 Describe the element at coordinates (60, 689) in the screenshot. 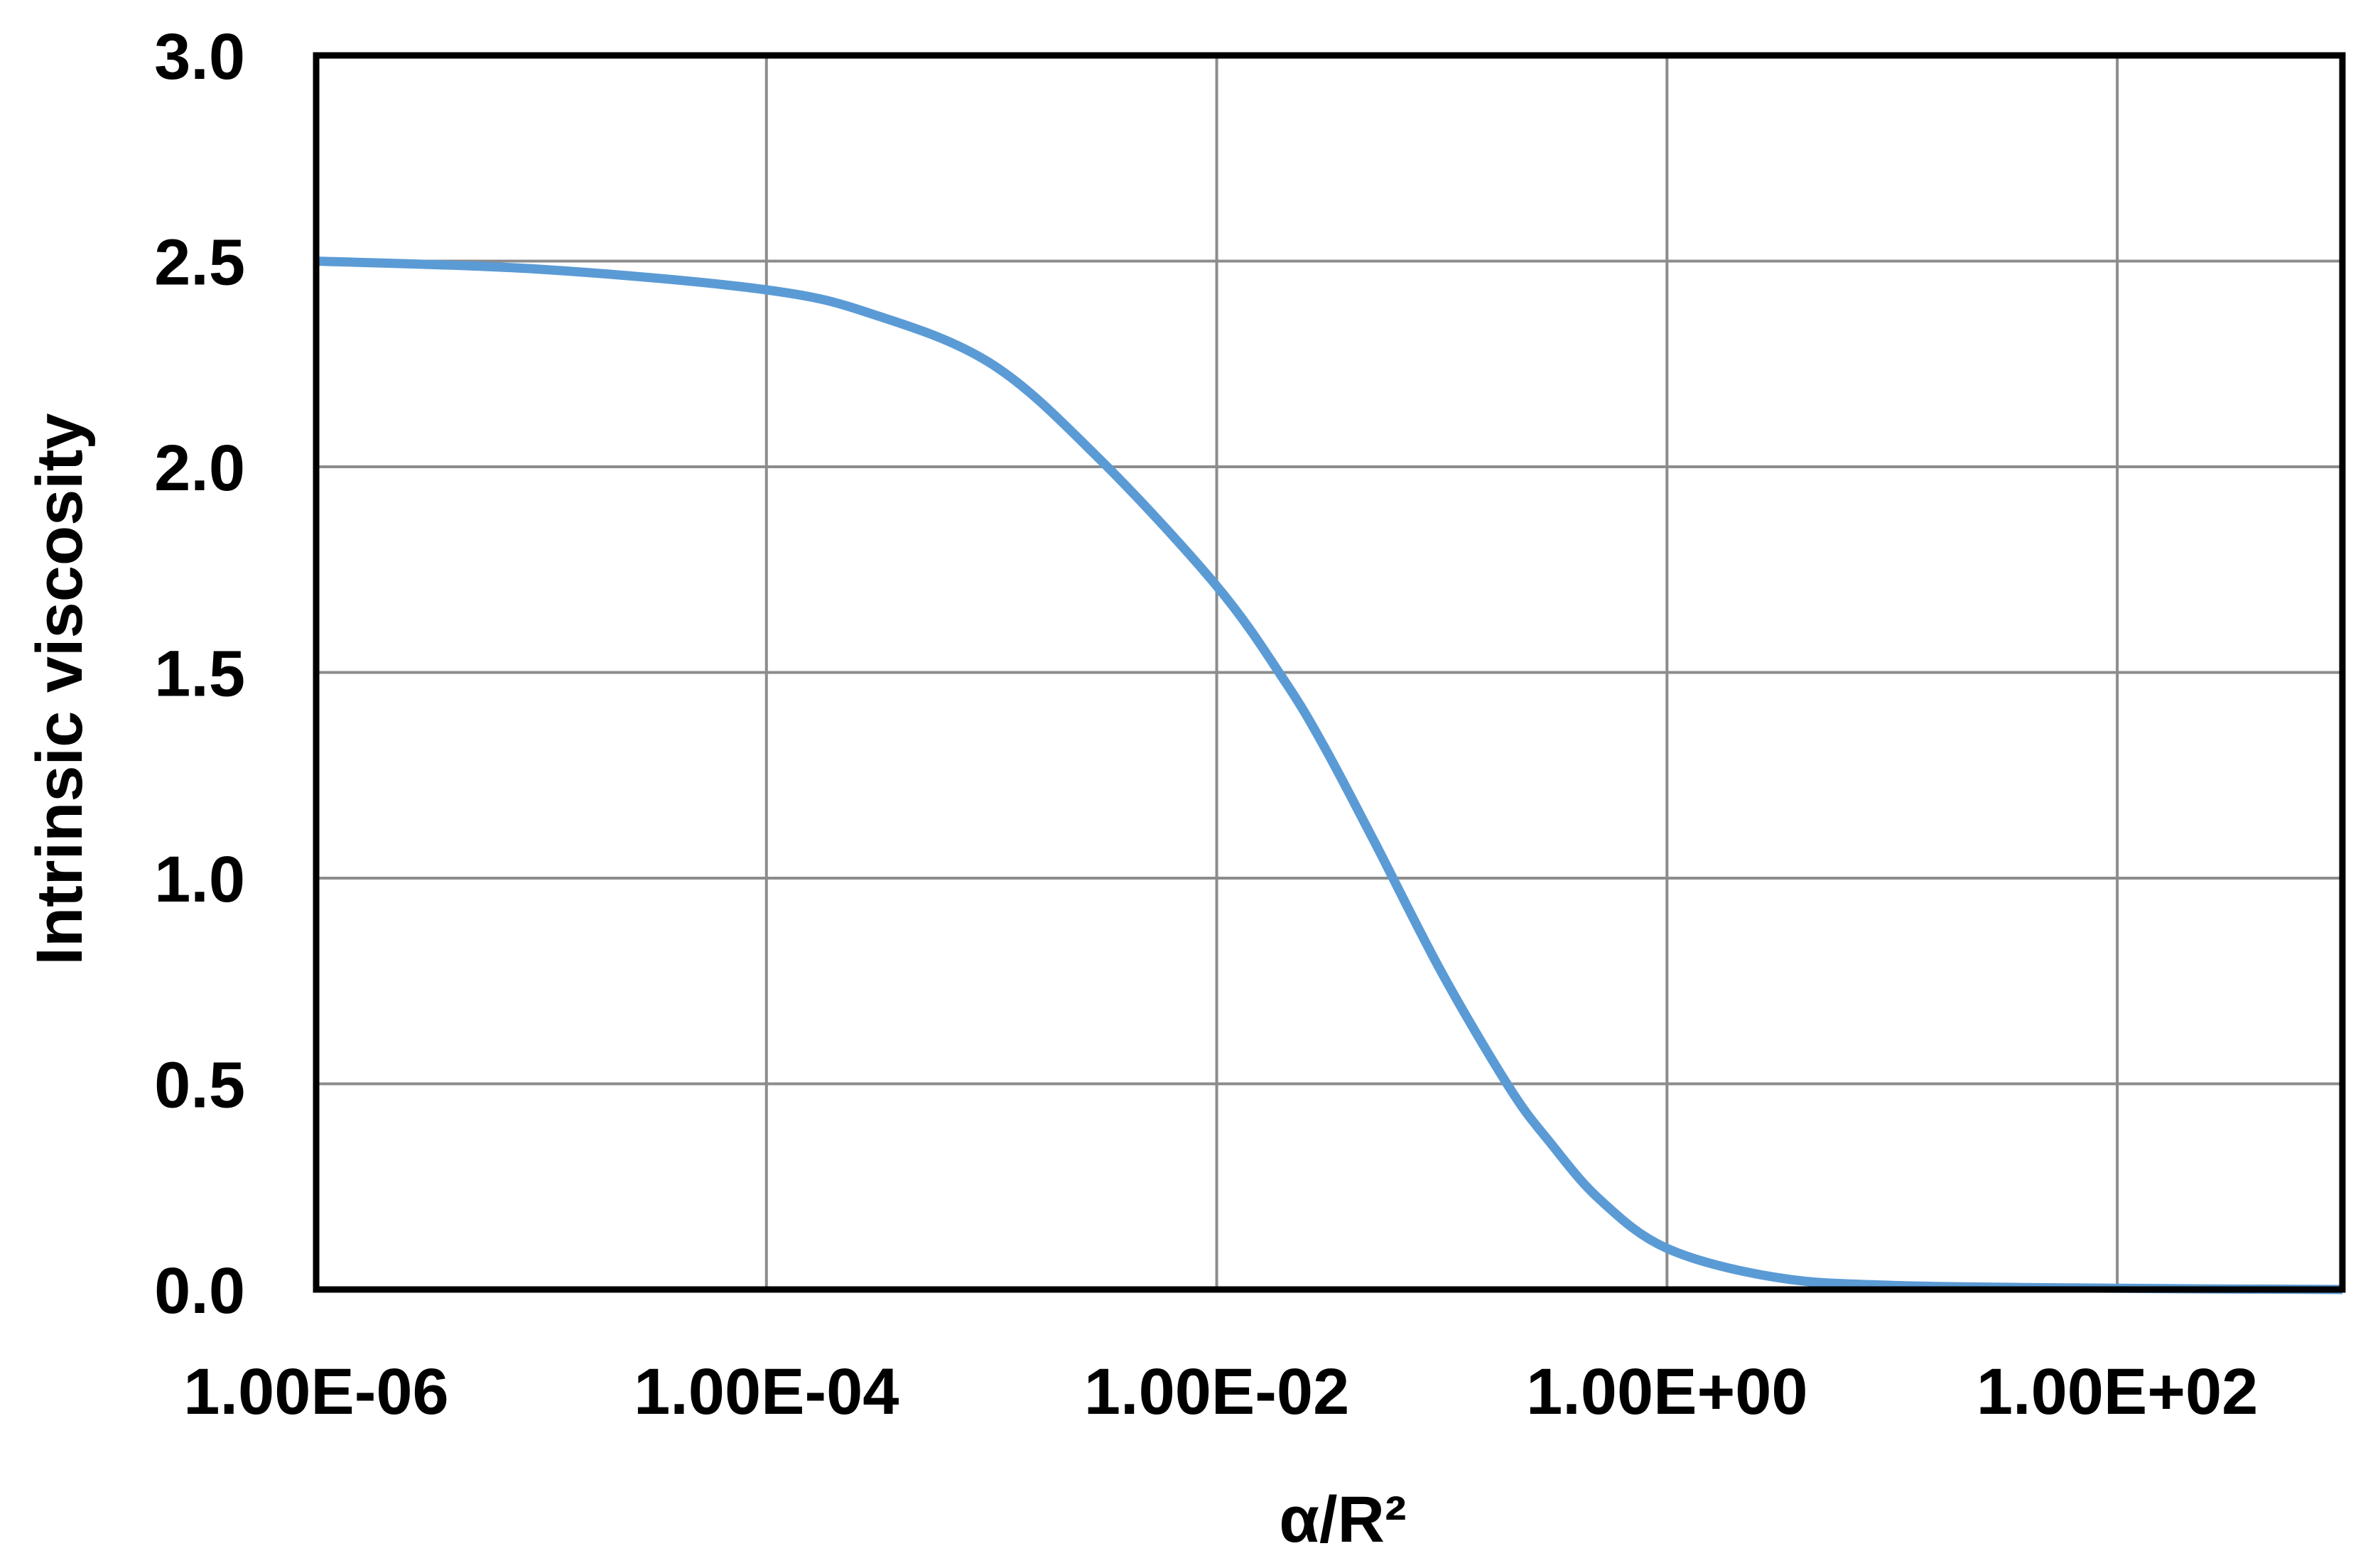

I see `y-axis-title: Intrinsic viscosity` at that location.